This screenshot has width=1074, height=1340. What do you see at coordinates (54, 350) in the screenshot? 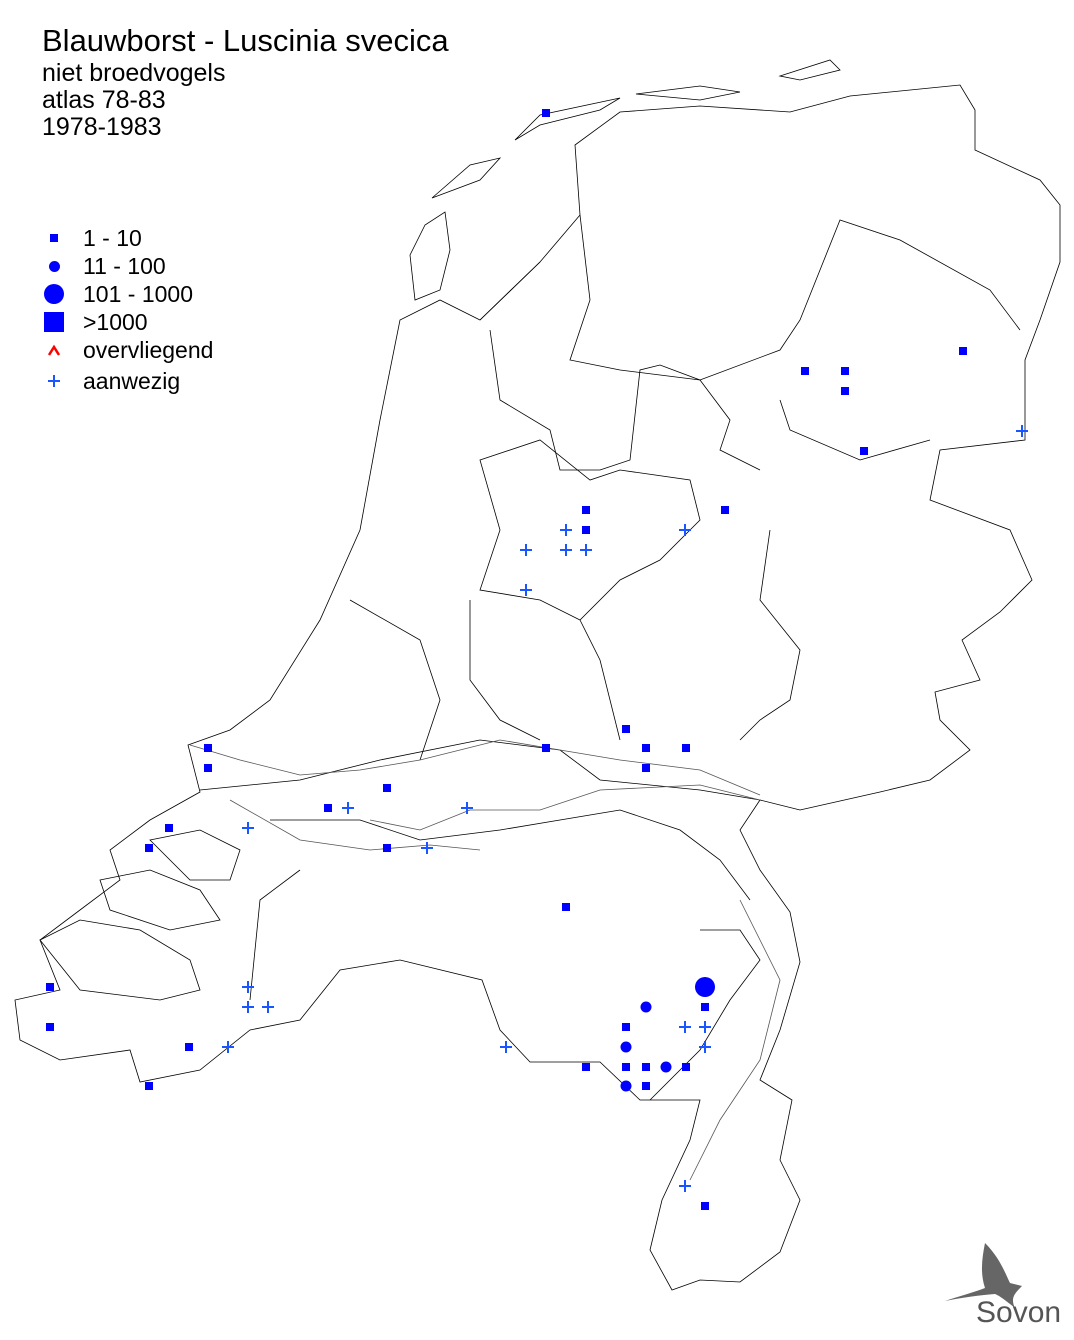
I see `caret-icon` at bounding box center [54, 350].